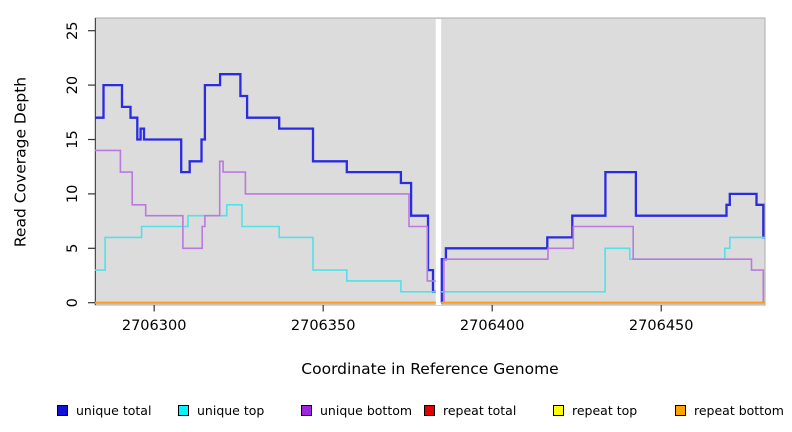 This screenshot has width=792, height=432. I want to click on y-tick-label: 5, so click(73, 248).